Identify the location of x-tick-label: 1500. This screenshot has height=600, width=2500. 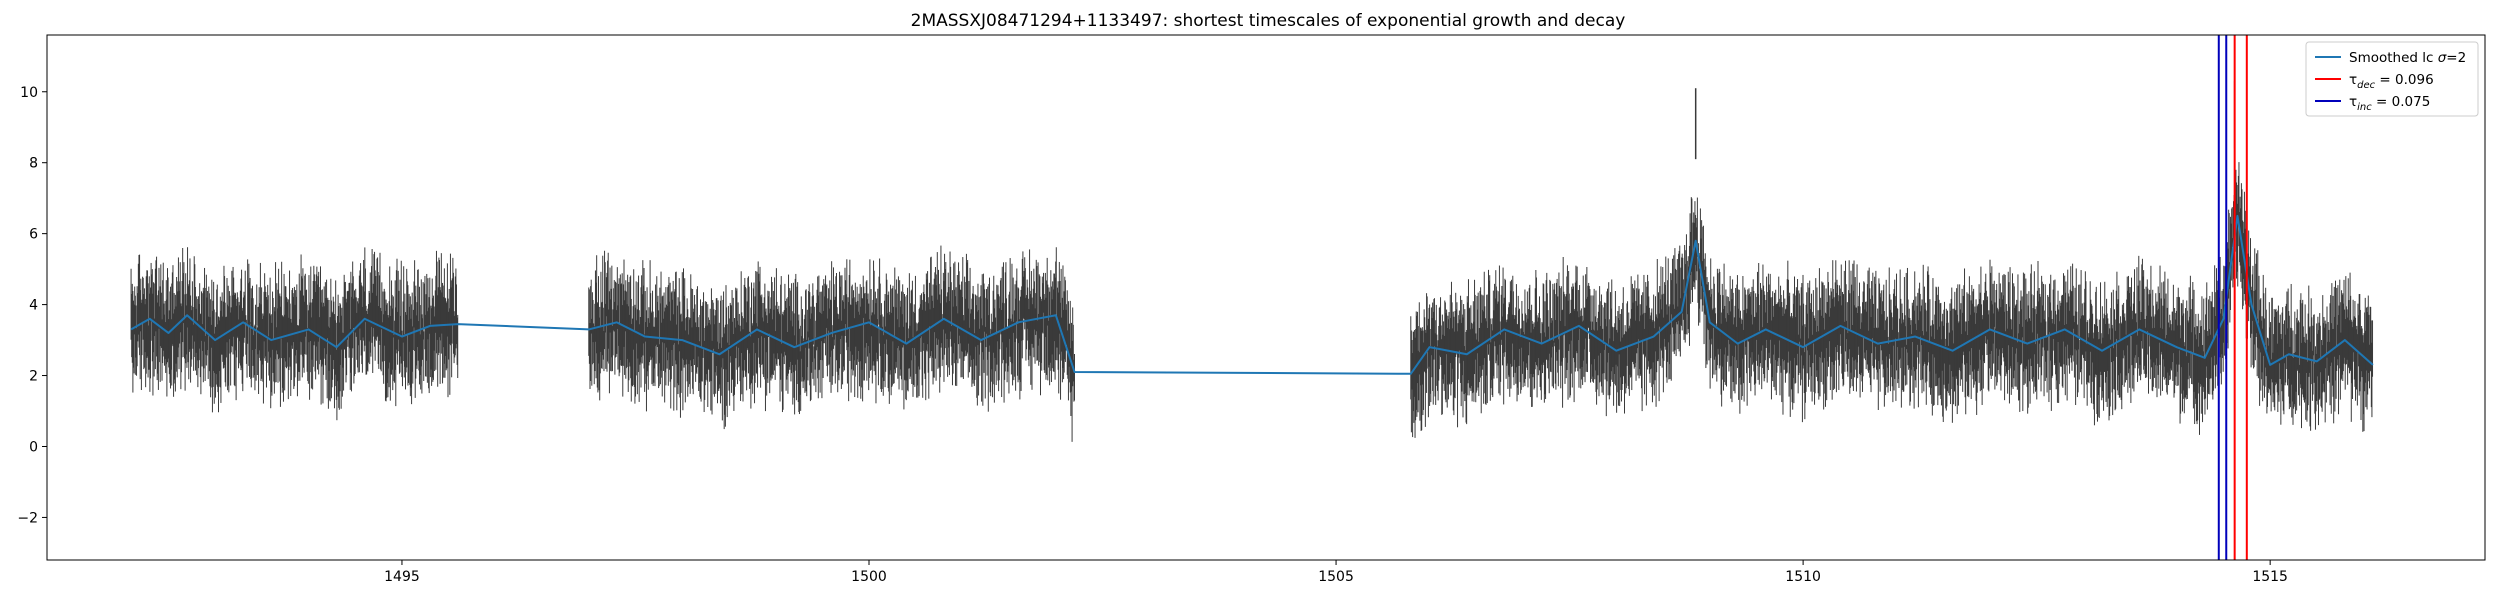
(869, 577).